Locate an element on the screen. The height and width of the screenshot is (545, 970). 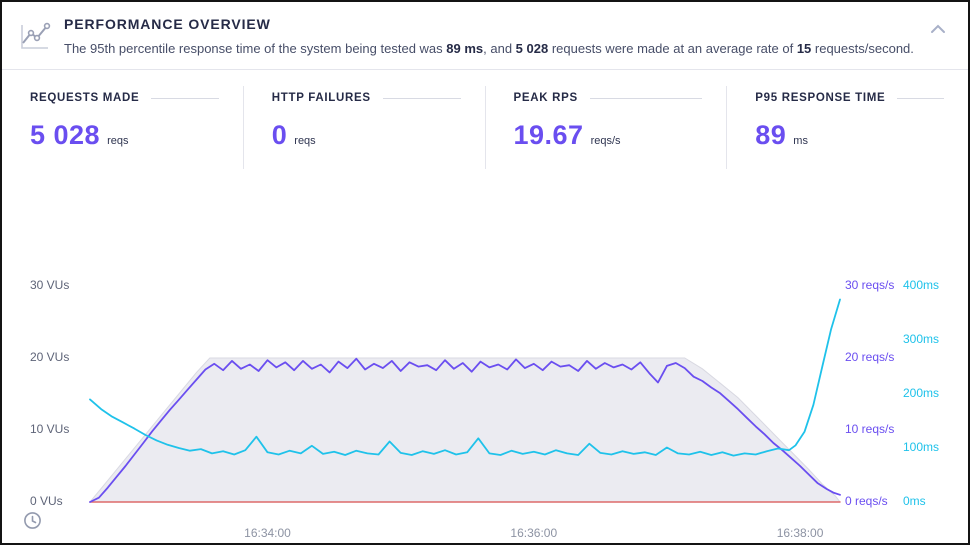
time-axis-label: 16:34:00 is located at coordinates (267, 533).